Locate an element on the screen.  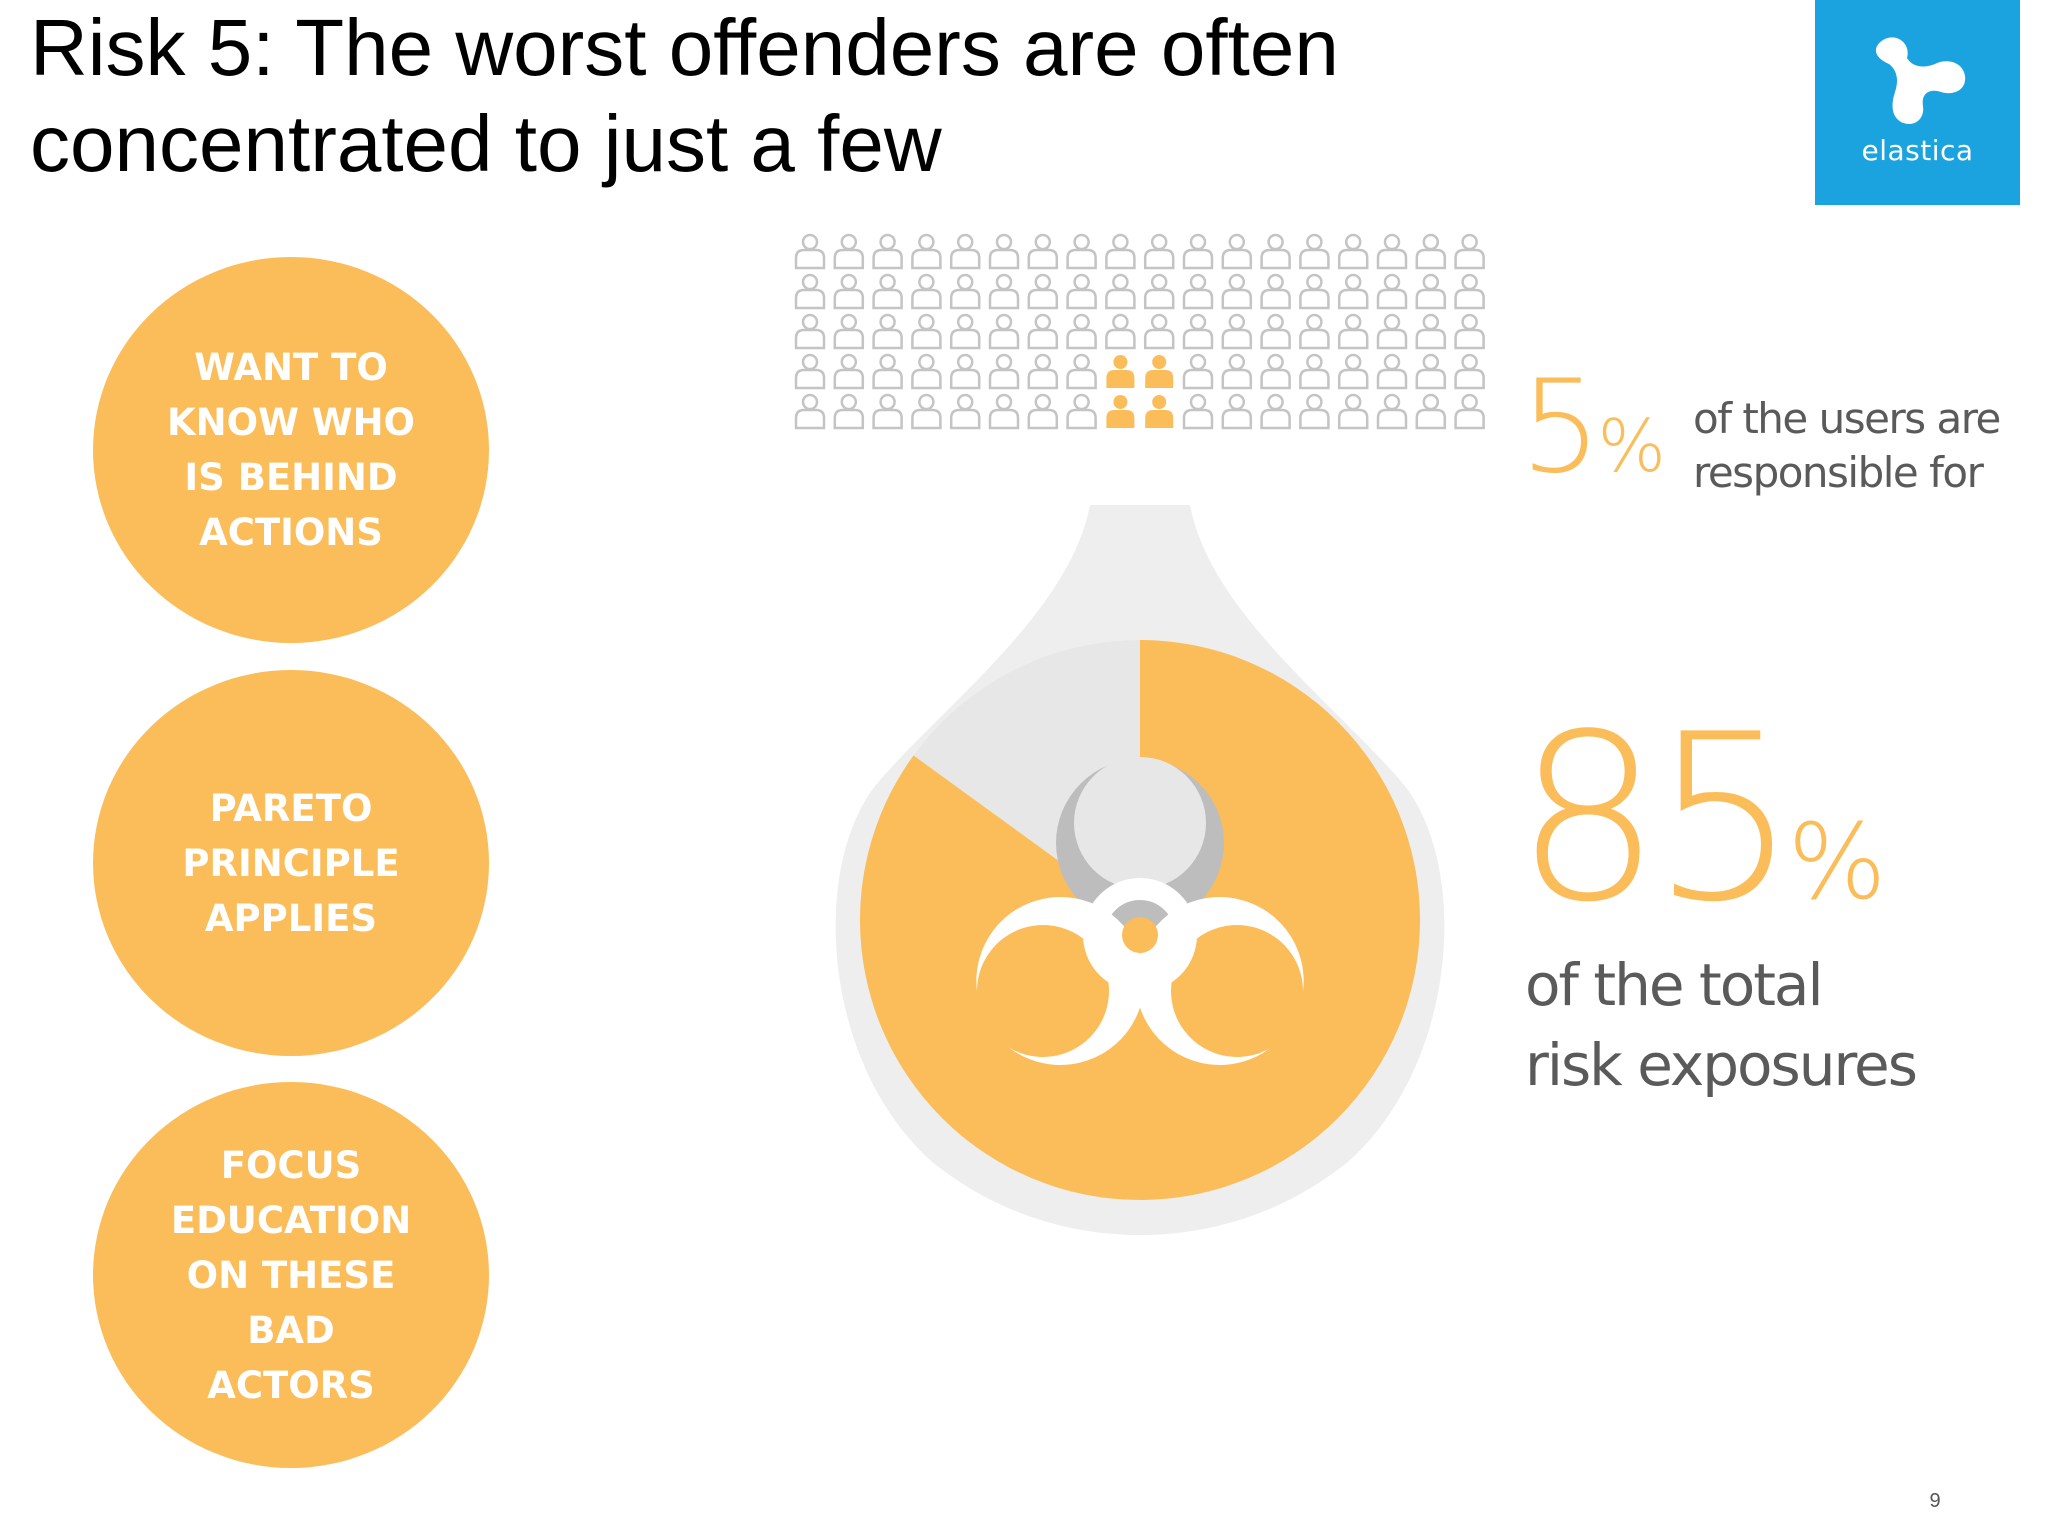
circle-text: FOCUS EDUCATION ON THESE BAD ACTORS is located at coordinates (291, 1275).